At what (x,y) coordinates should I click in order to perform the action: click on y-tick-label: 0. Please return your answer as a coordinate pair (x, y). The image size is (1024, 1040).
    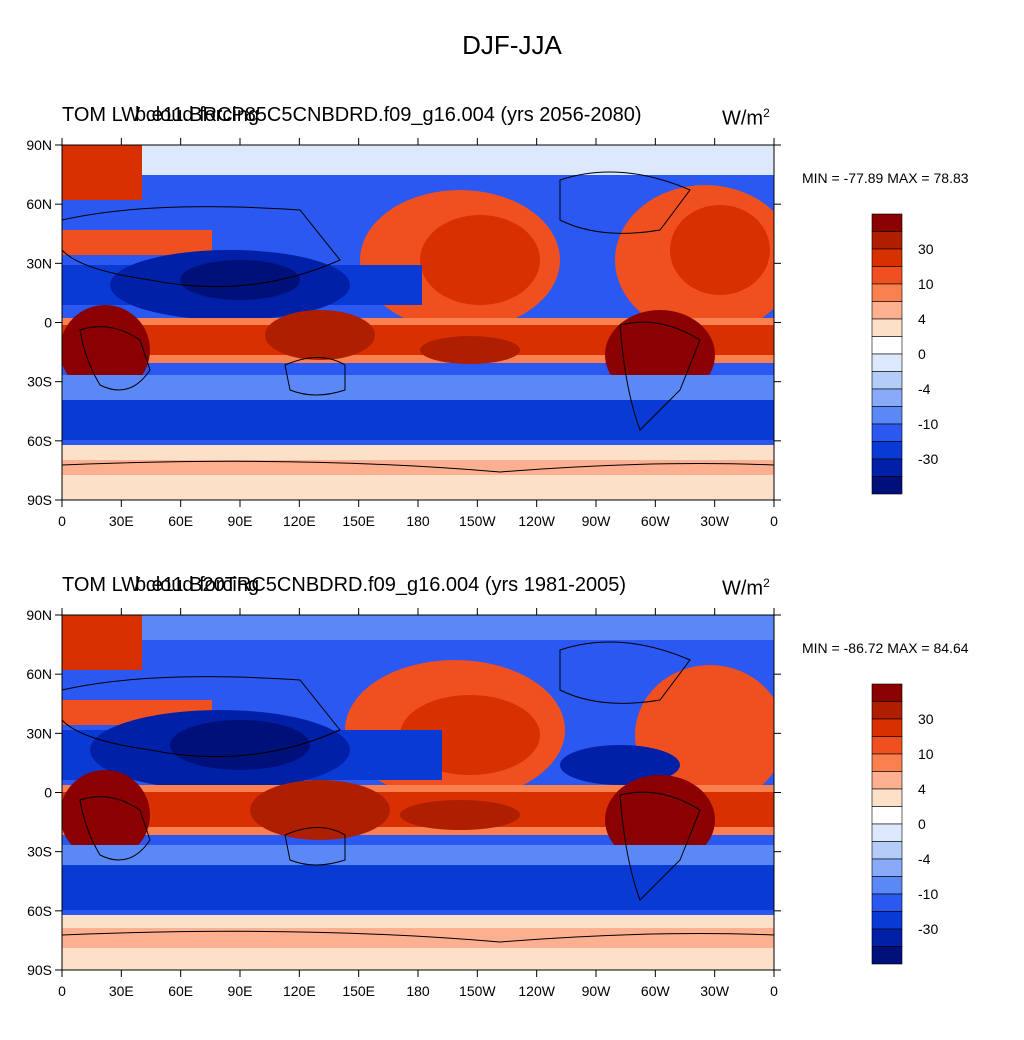
    Looking at the image, I should click on (48, 793).